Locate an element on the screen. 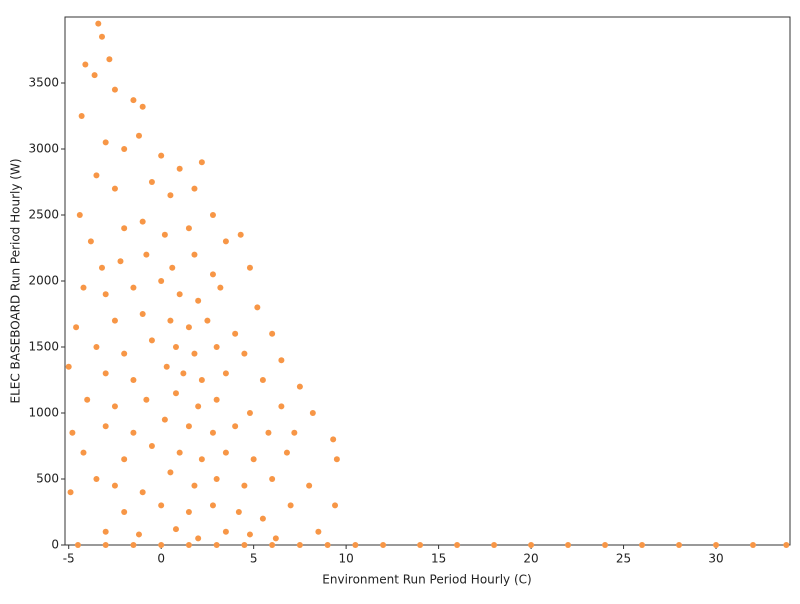  x-axis-label: Environment Run Period Hourly (C) is located at coordinates (426, 580).